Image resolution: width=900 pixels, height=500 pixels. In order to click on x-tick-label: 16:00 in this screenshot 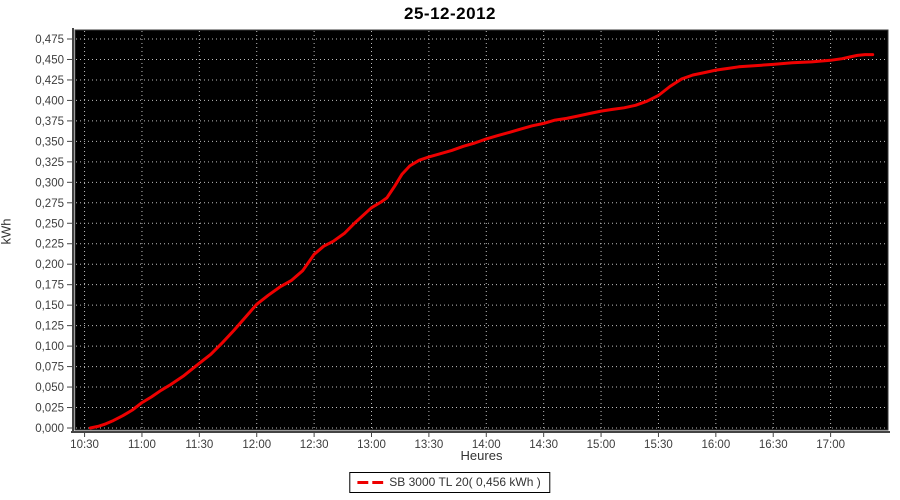, I will do `click(715, 445)`.